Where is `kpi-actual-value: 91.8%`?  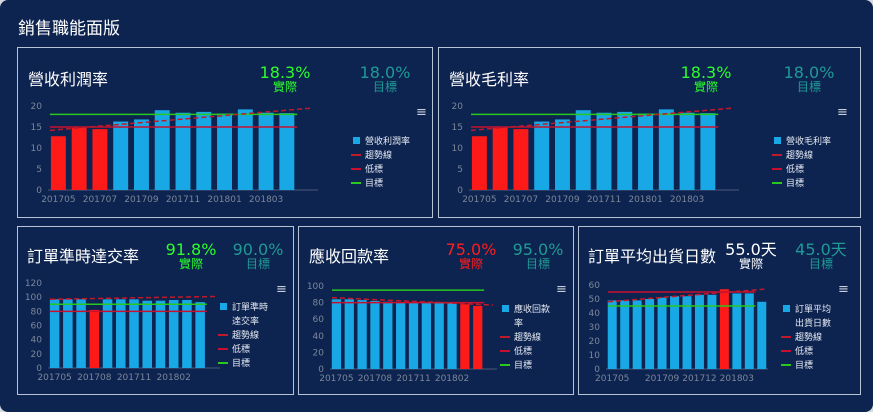
kpi-actual-value: 91.8% is located at coordinates (191, 249).